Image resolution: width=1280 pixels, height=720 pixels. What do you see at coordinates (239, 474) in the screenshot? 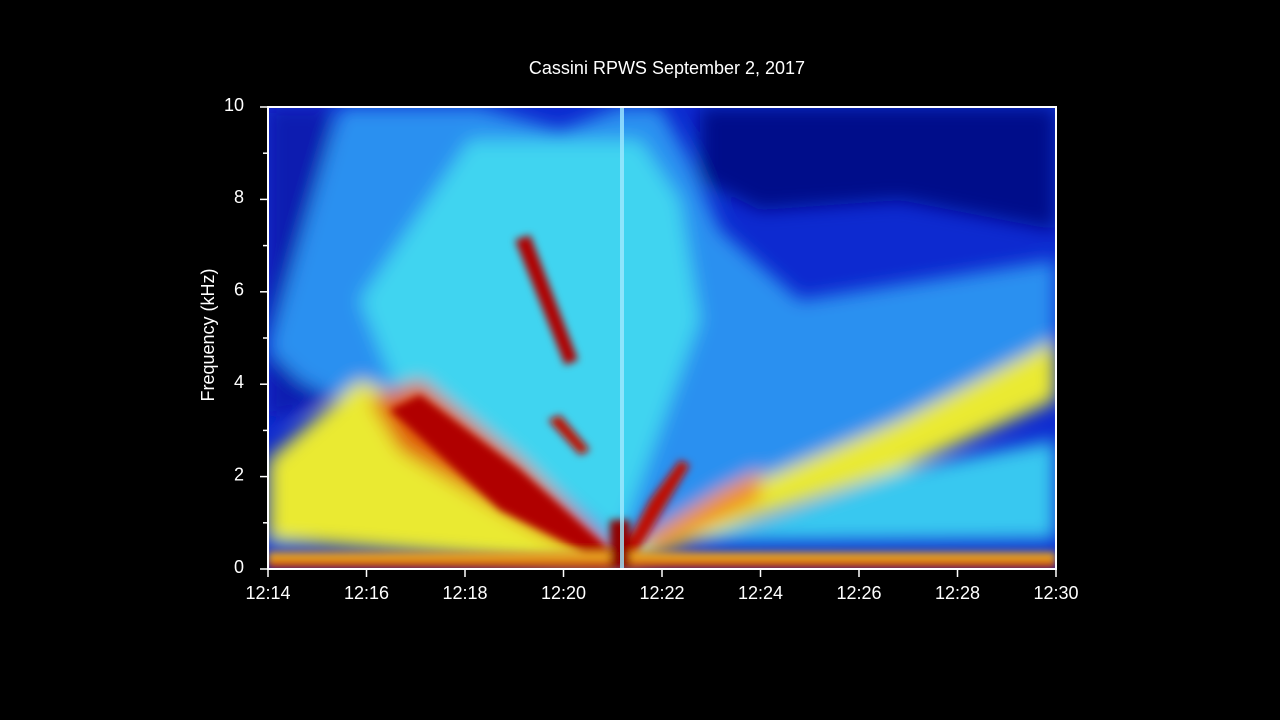
I see `y-tick-label: 2` at bounding box center [239, 474].